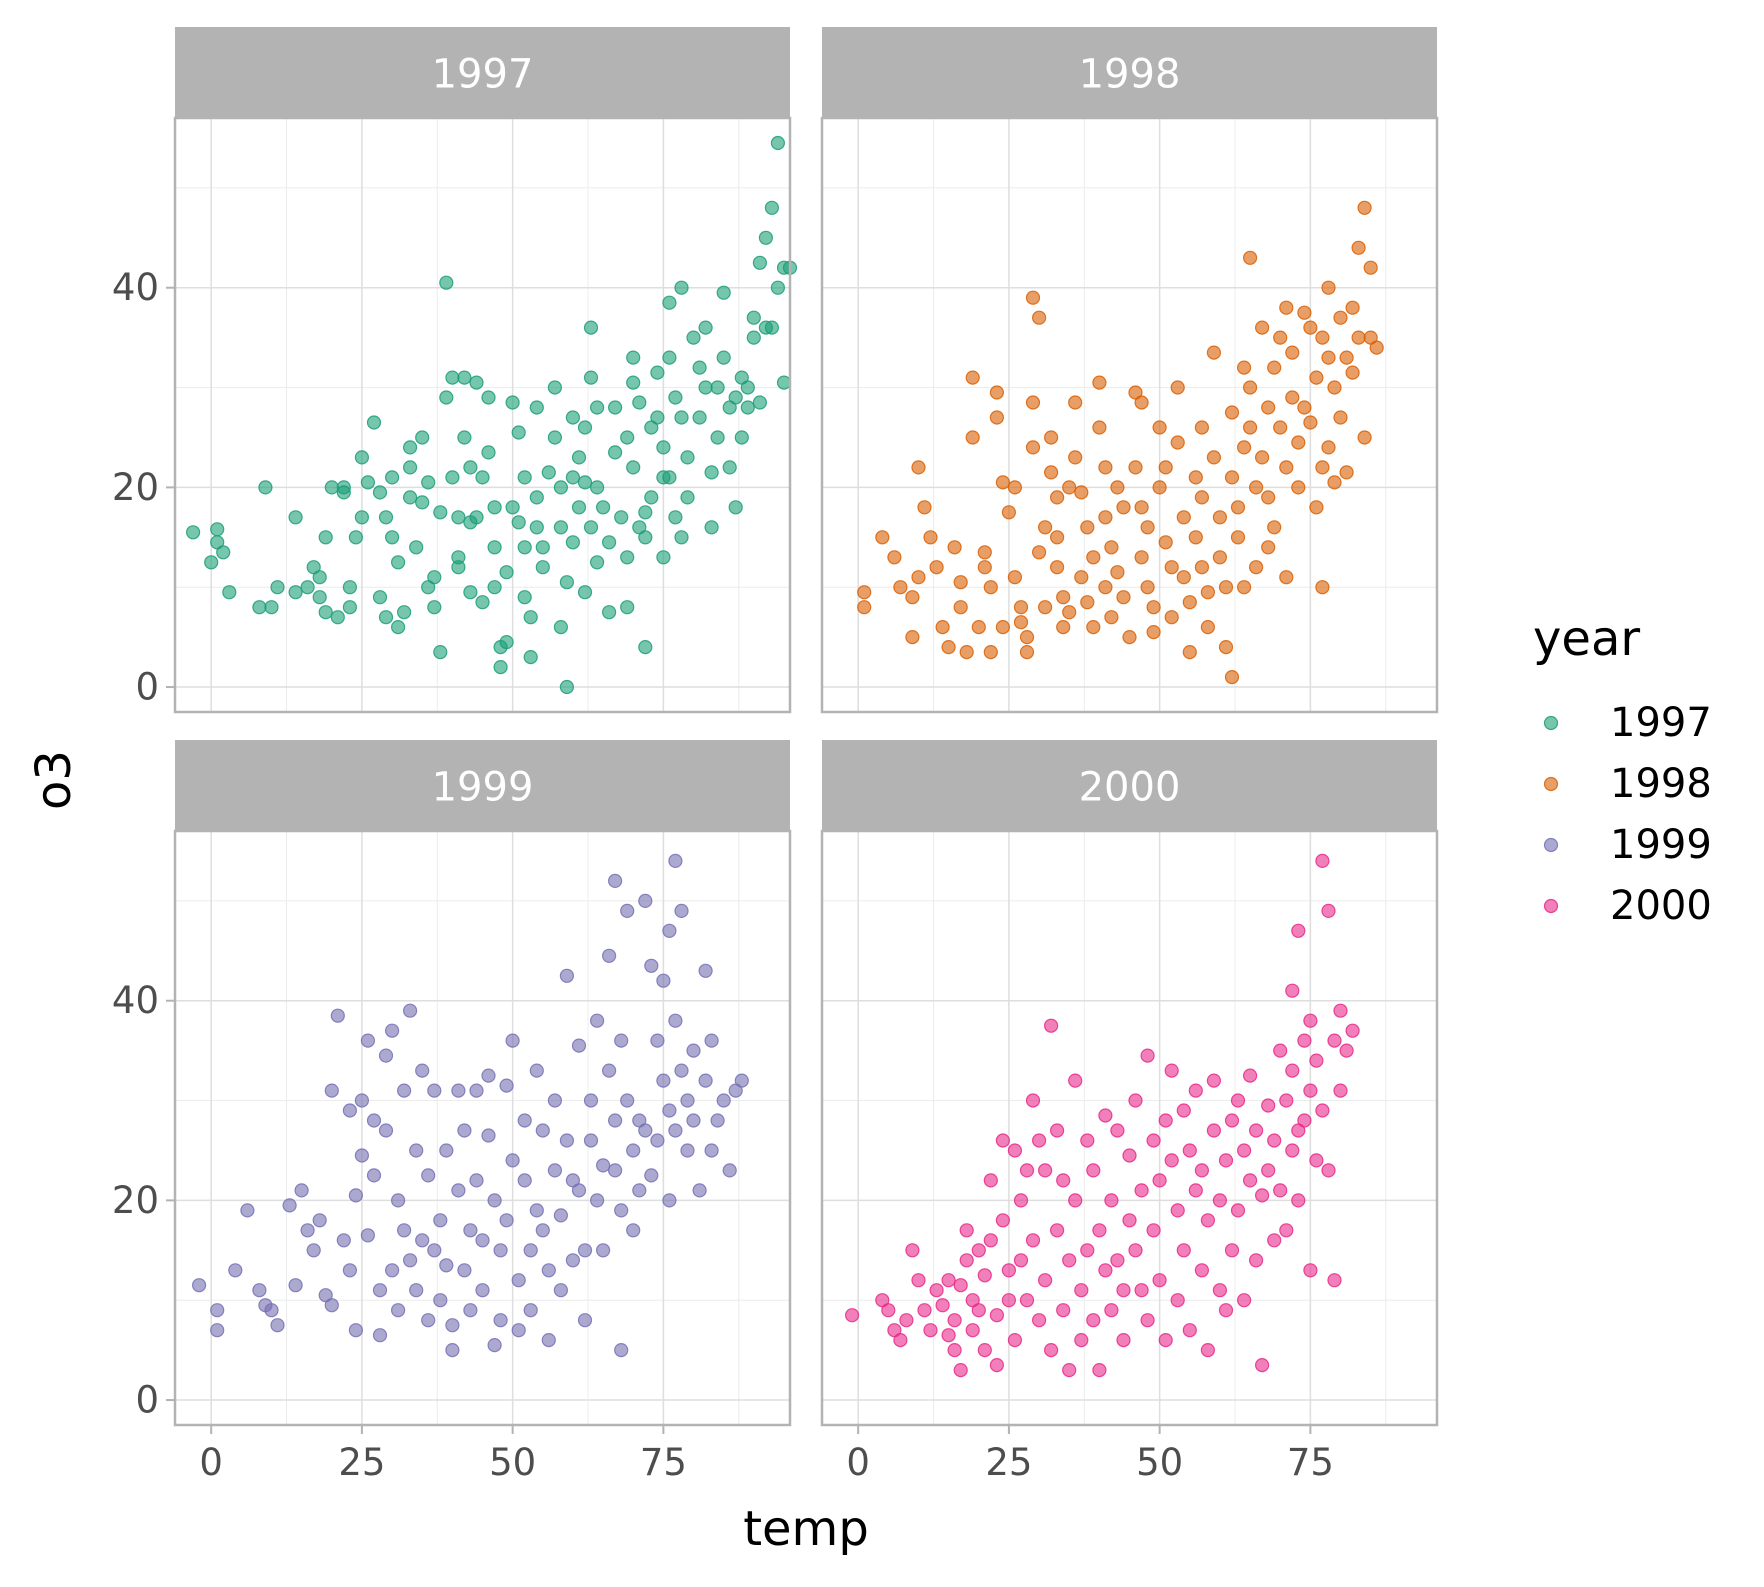 Image resolution: width=1764 pixels, height=1587 pixels. I want to click on legend-label: 2000, so click(1661, 906).